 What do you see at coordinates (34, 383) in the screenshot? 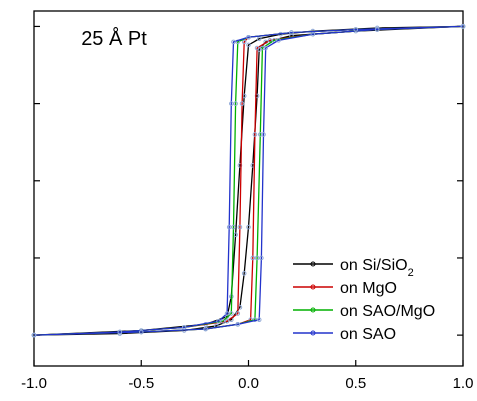
I see `x-tick-label-0: -1.0` at bounding box center [34, 383].